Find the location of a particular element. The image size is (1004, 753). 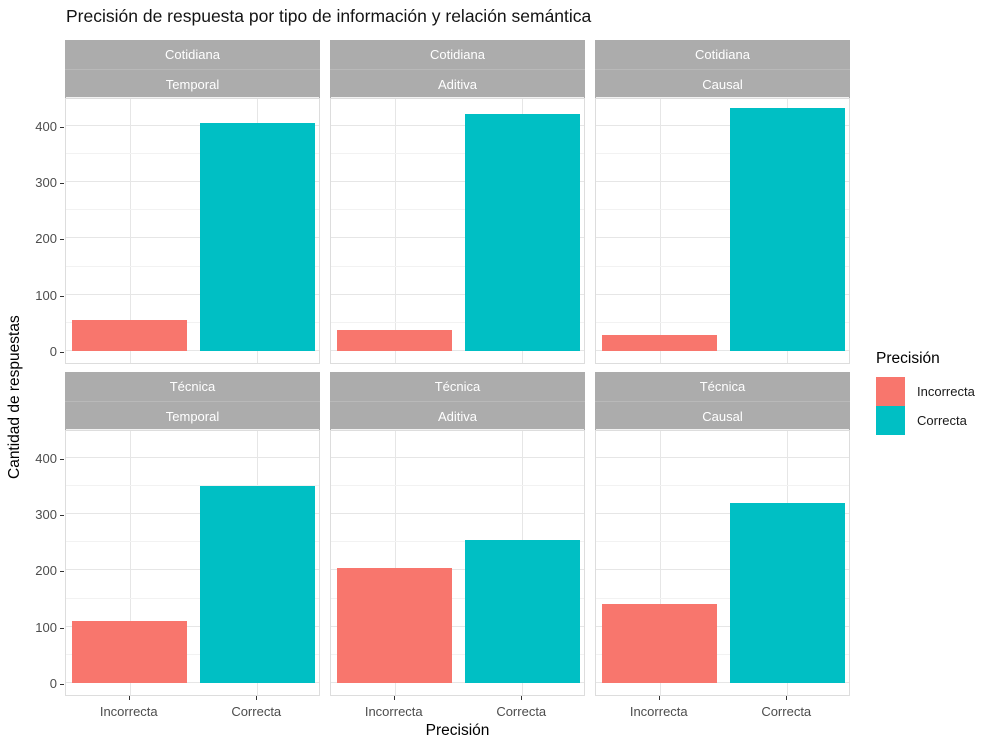

facet-strip: Técnica Aditiva is located at coordinates (457, 401).